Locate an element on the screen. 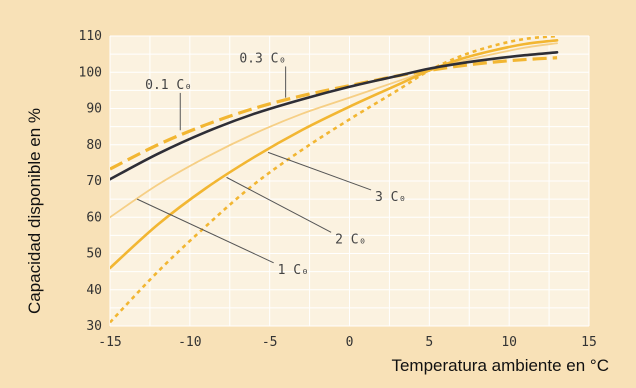 The image size is (636, 388). y-tick-label: 60 is located at coordinates (94, 217).